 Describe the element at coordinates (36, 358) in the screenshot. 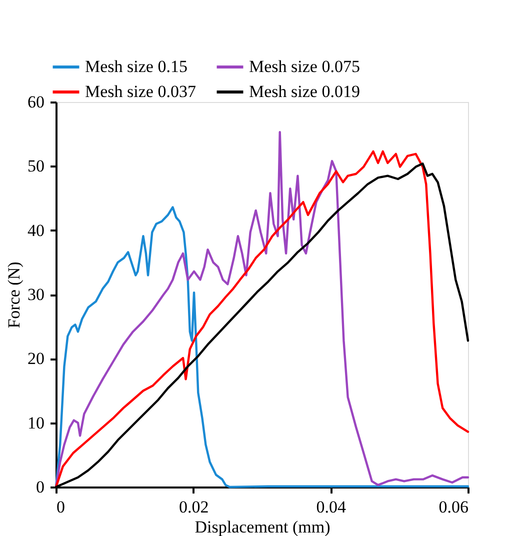

I see `y-tick-label: 20` at that location.